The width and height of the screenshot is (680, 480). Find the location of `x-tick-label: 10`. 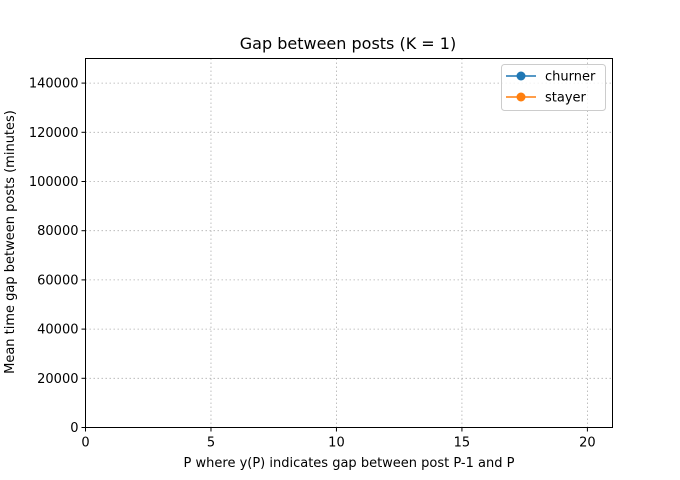

x-tick-label: 10 is located at coordinates (336, 443).